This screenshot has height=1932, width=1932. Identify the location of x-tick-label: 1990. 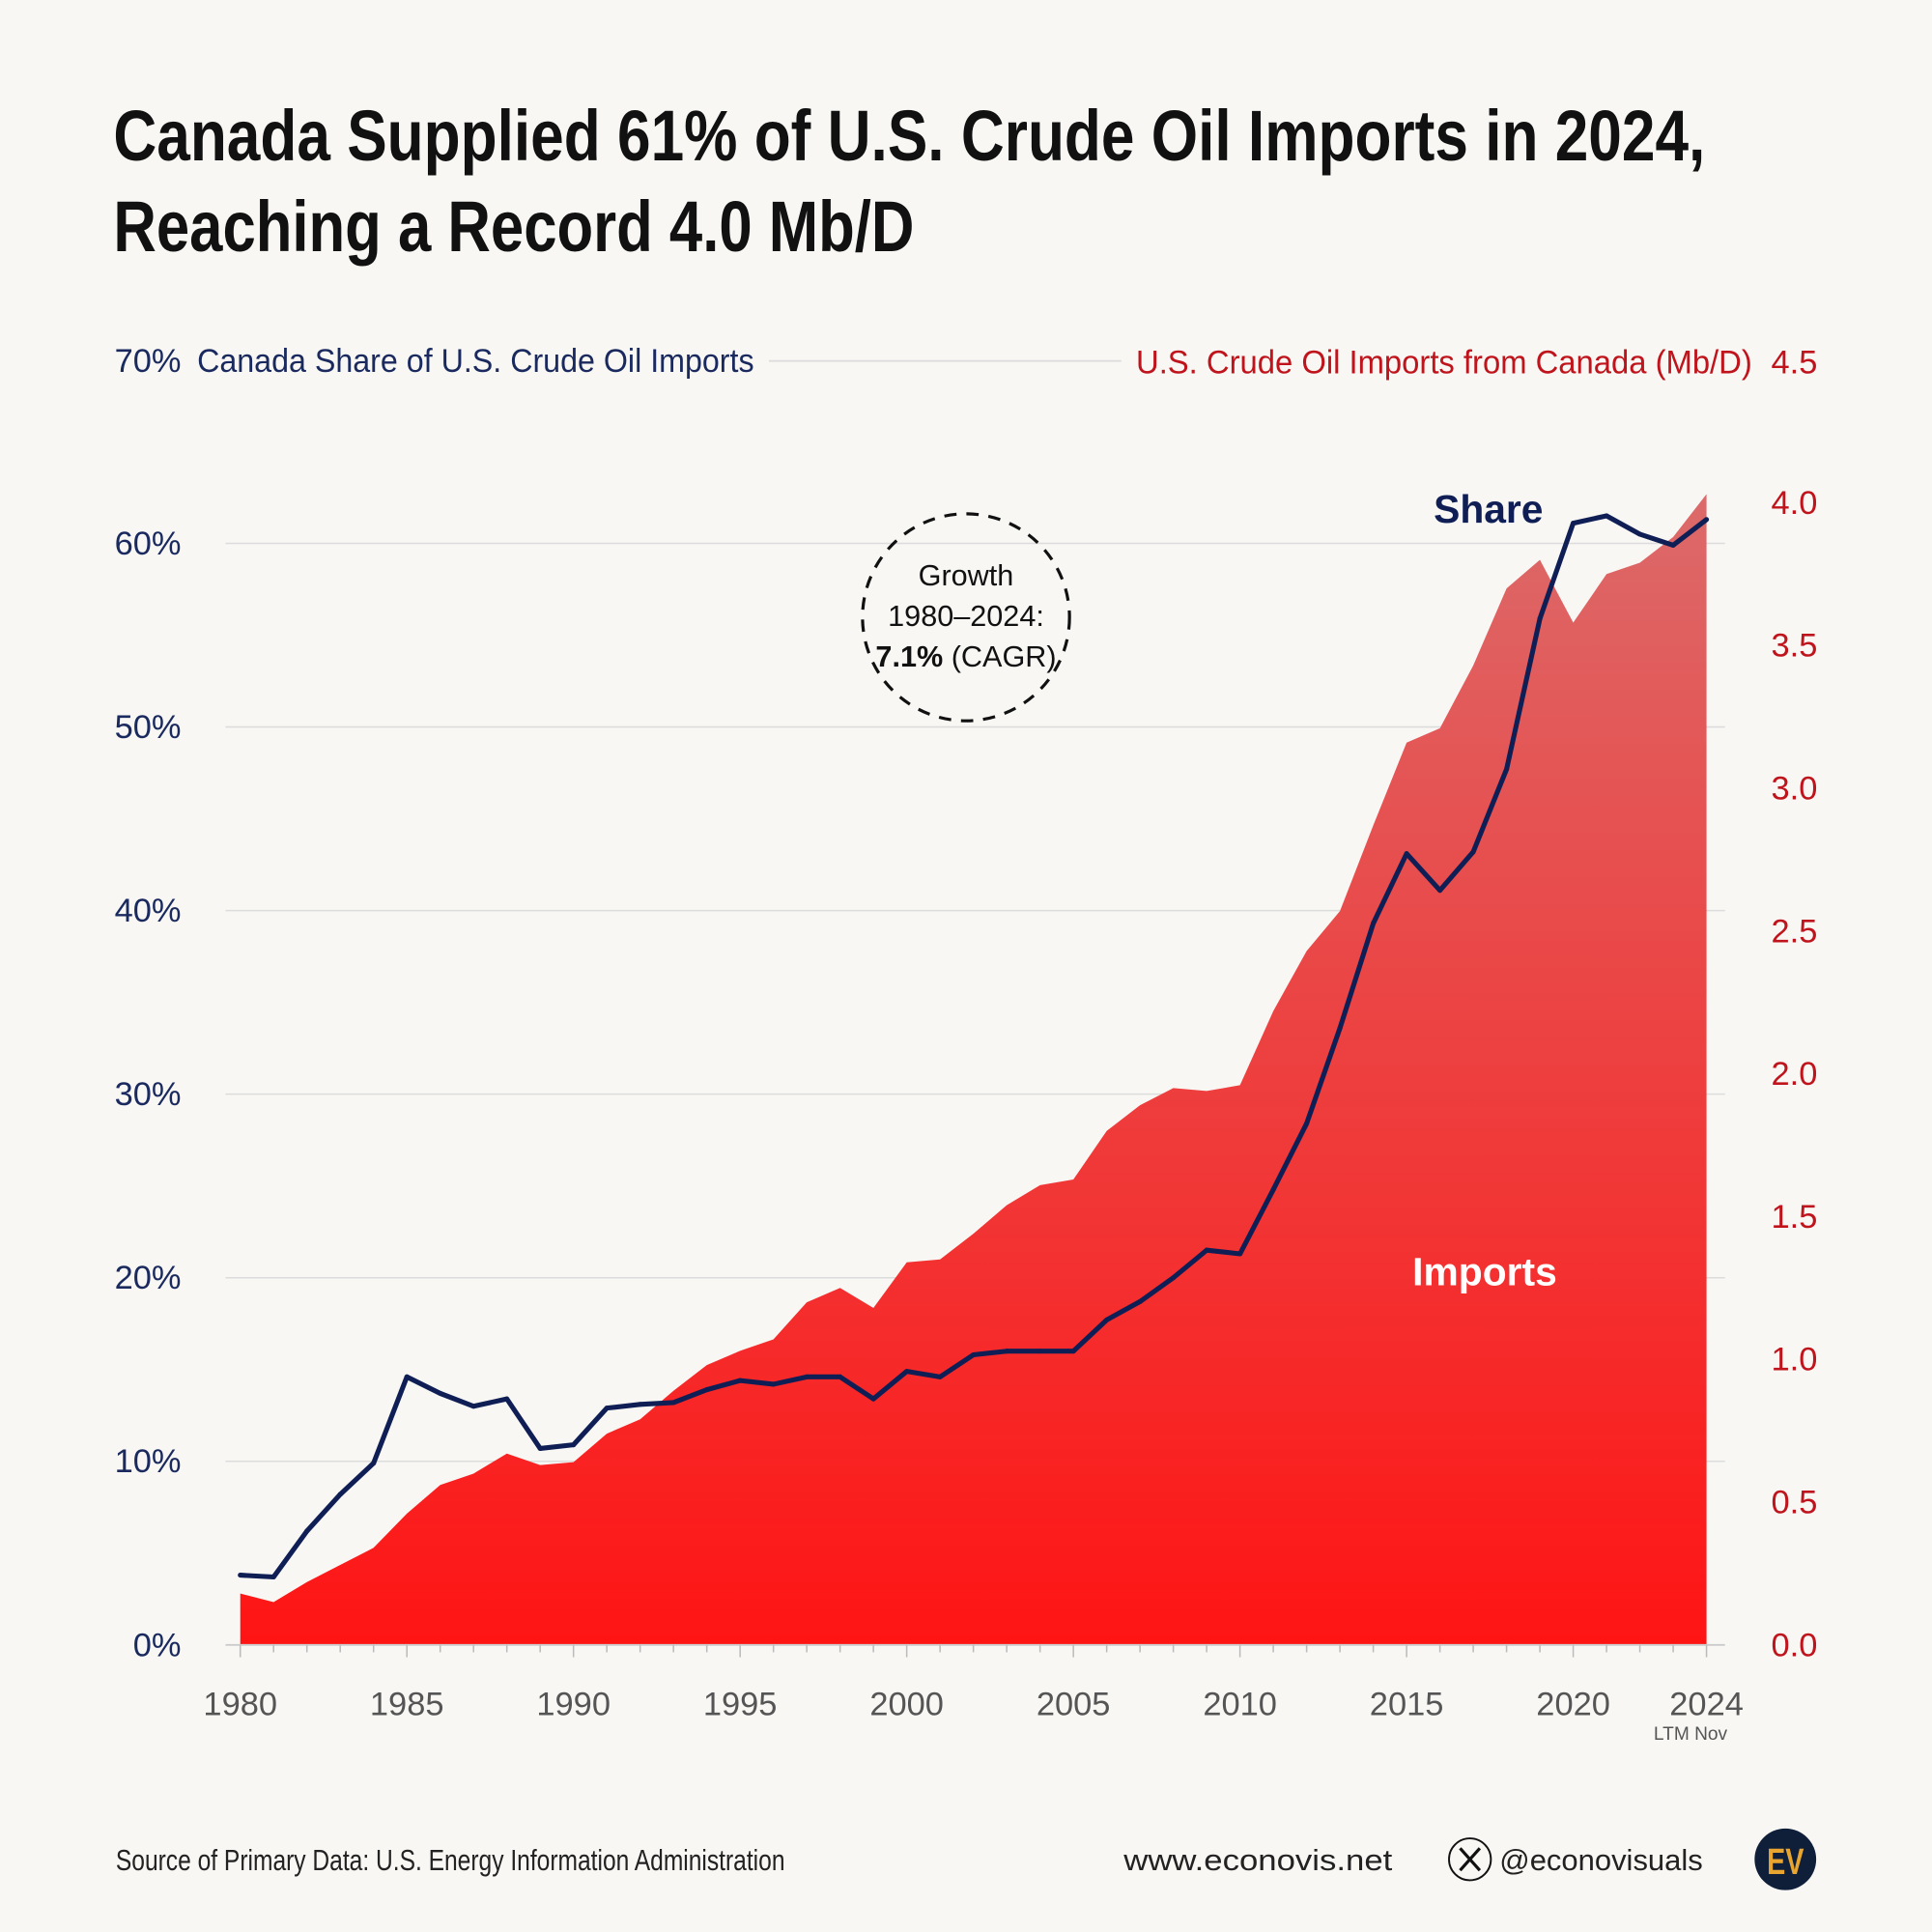
(573, 1705).